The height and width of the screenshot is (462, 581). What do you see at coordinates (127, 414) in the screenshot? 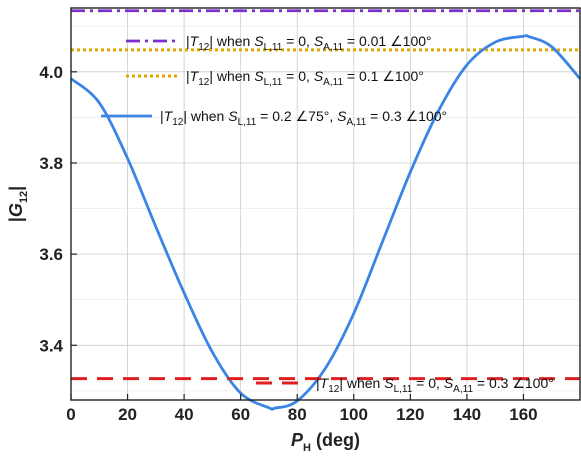
I see `x-tick-label: 20` at bounding box center [127, 414].